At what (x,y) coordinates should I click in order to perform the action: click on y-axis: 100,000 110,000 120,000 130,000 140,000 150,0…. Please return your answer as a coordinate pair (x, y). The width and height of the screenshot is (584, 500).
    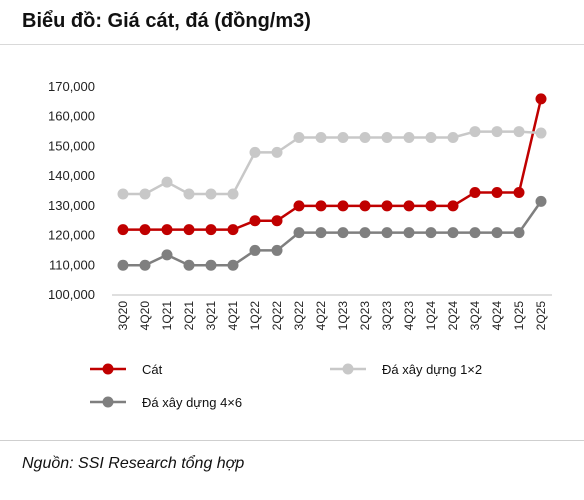
    Looking at the image, I should click on (71, 190).